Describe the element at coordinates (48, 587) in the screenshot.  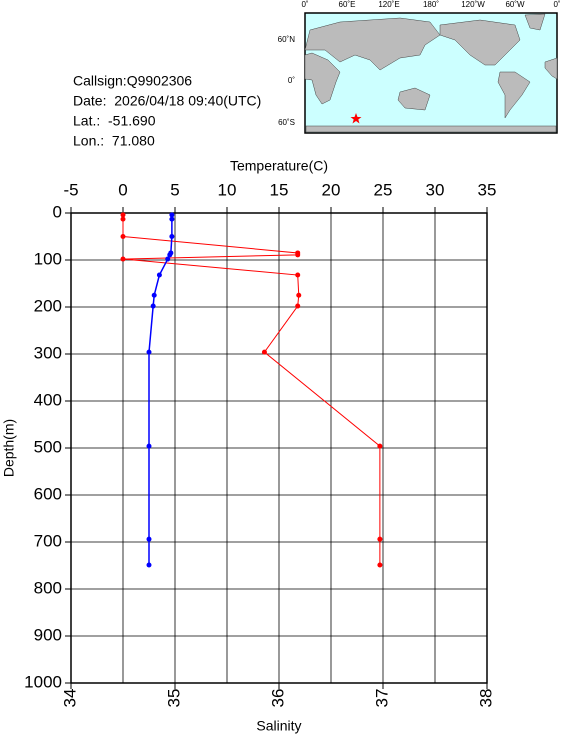
I see `y-tick-label: 800` at that location.